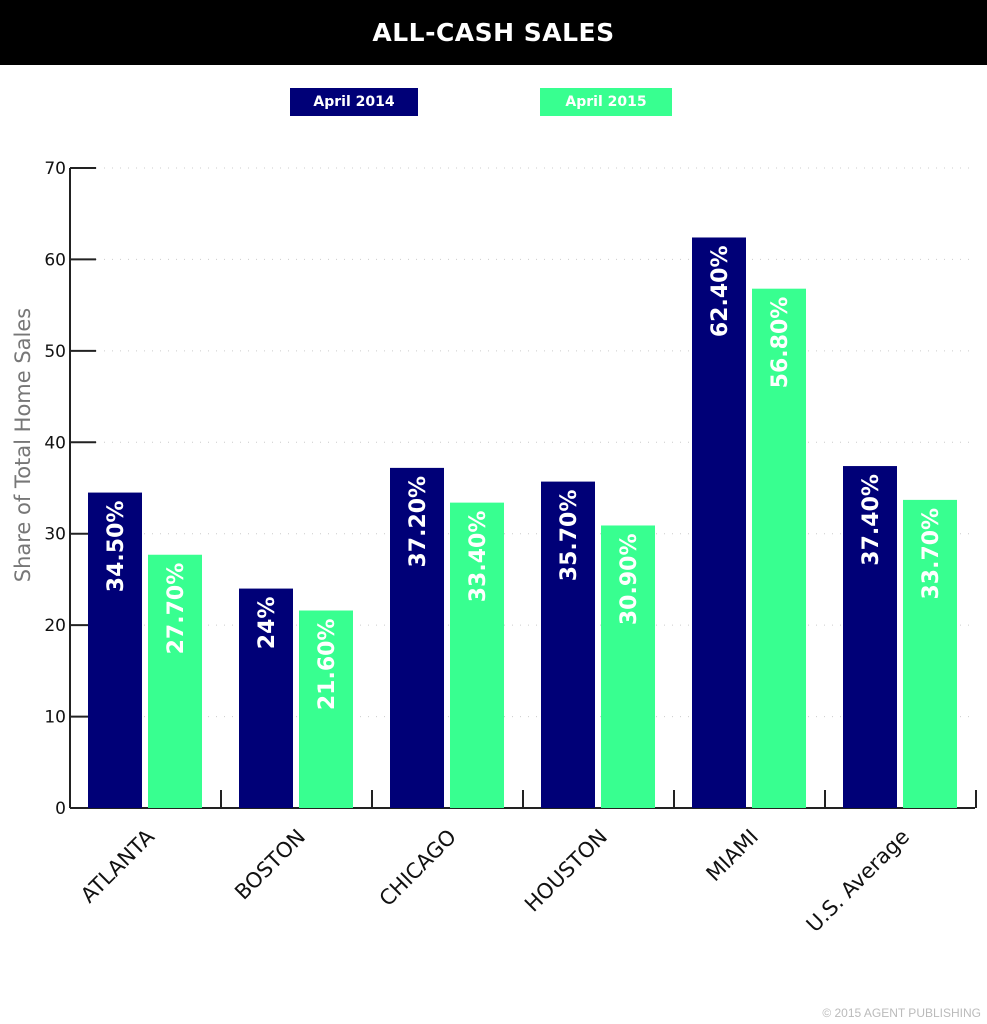 This screenshot has height=1024, width=987. What do you see at coordinates (418, 522) in the screenshot?
I see `data-label: 37.20%` at bounding box center [418, 522].